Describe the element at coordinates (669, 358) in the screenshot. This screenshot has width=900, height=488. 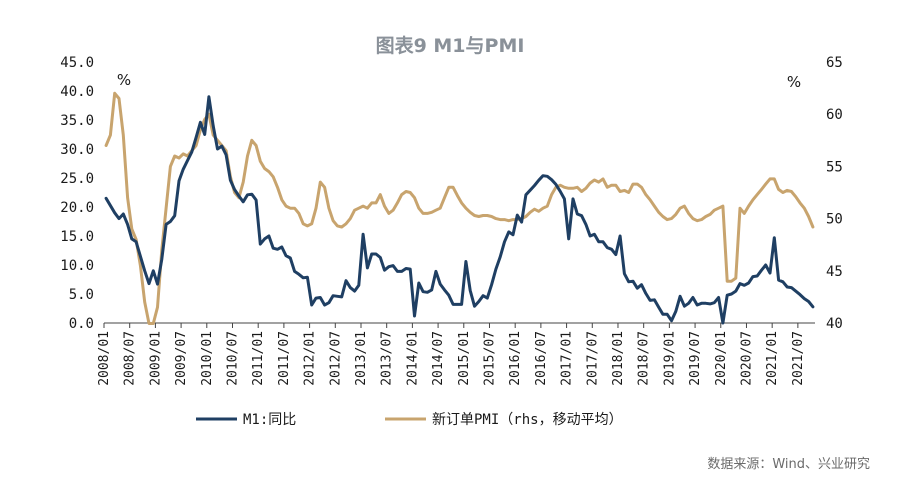
I see `x-tick-label: 2019/01` at that location.